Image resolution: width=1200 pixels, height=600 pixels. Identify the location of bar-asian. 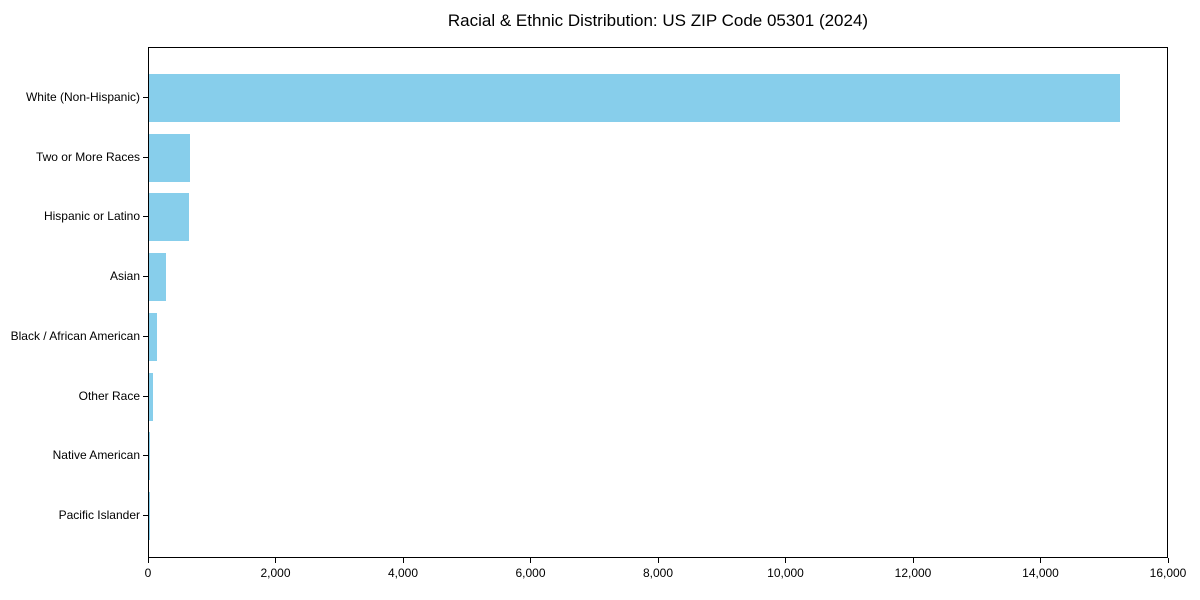
(157, 277).